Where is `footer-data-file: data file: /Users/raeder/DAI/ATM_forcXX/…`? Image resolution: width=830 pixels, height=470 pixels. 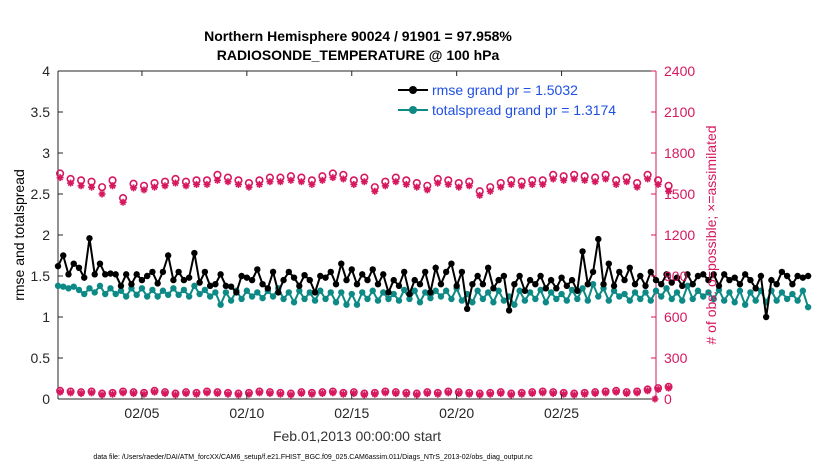 footer-data-file: data file: /Users/raeder/DAI/ATM_forcXX/… is located at coordinates (313, 457).